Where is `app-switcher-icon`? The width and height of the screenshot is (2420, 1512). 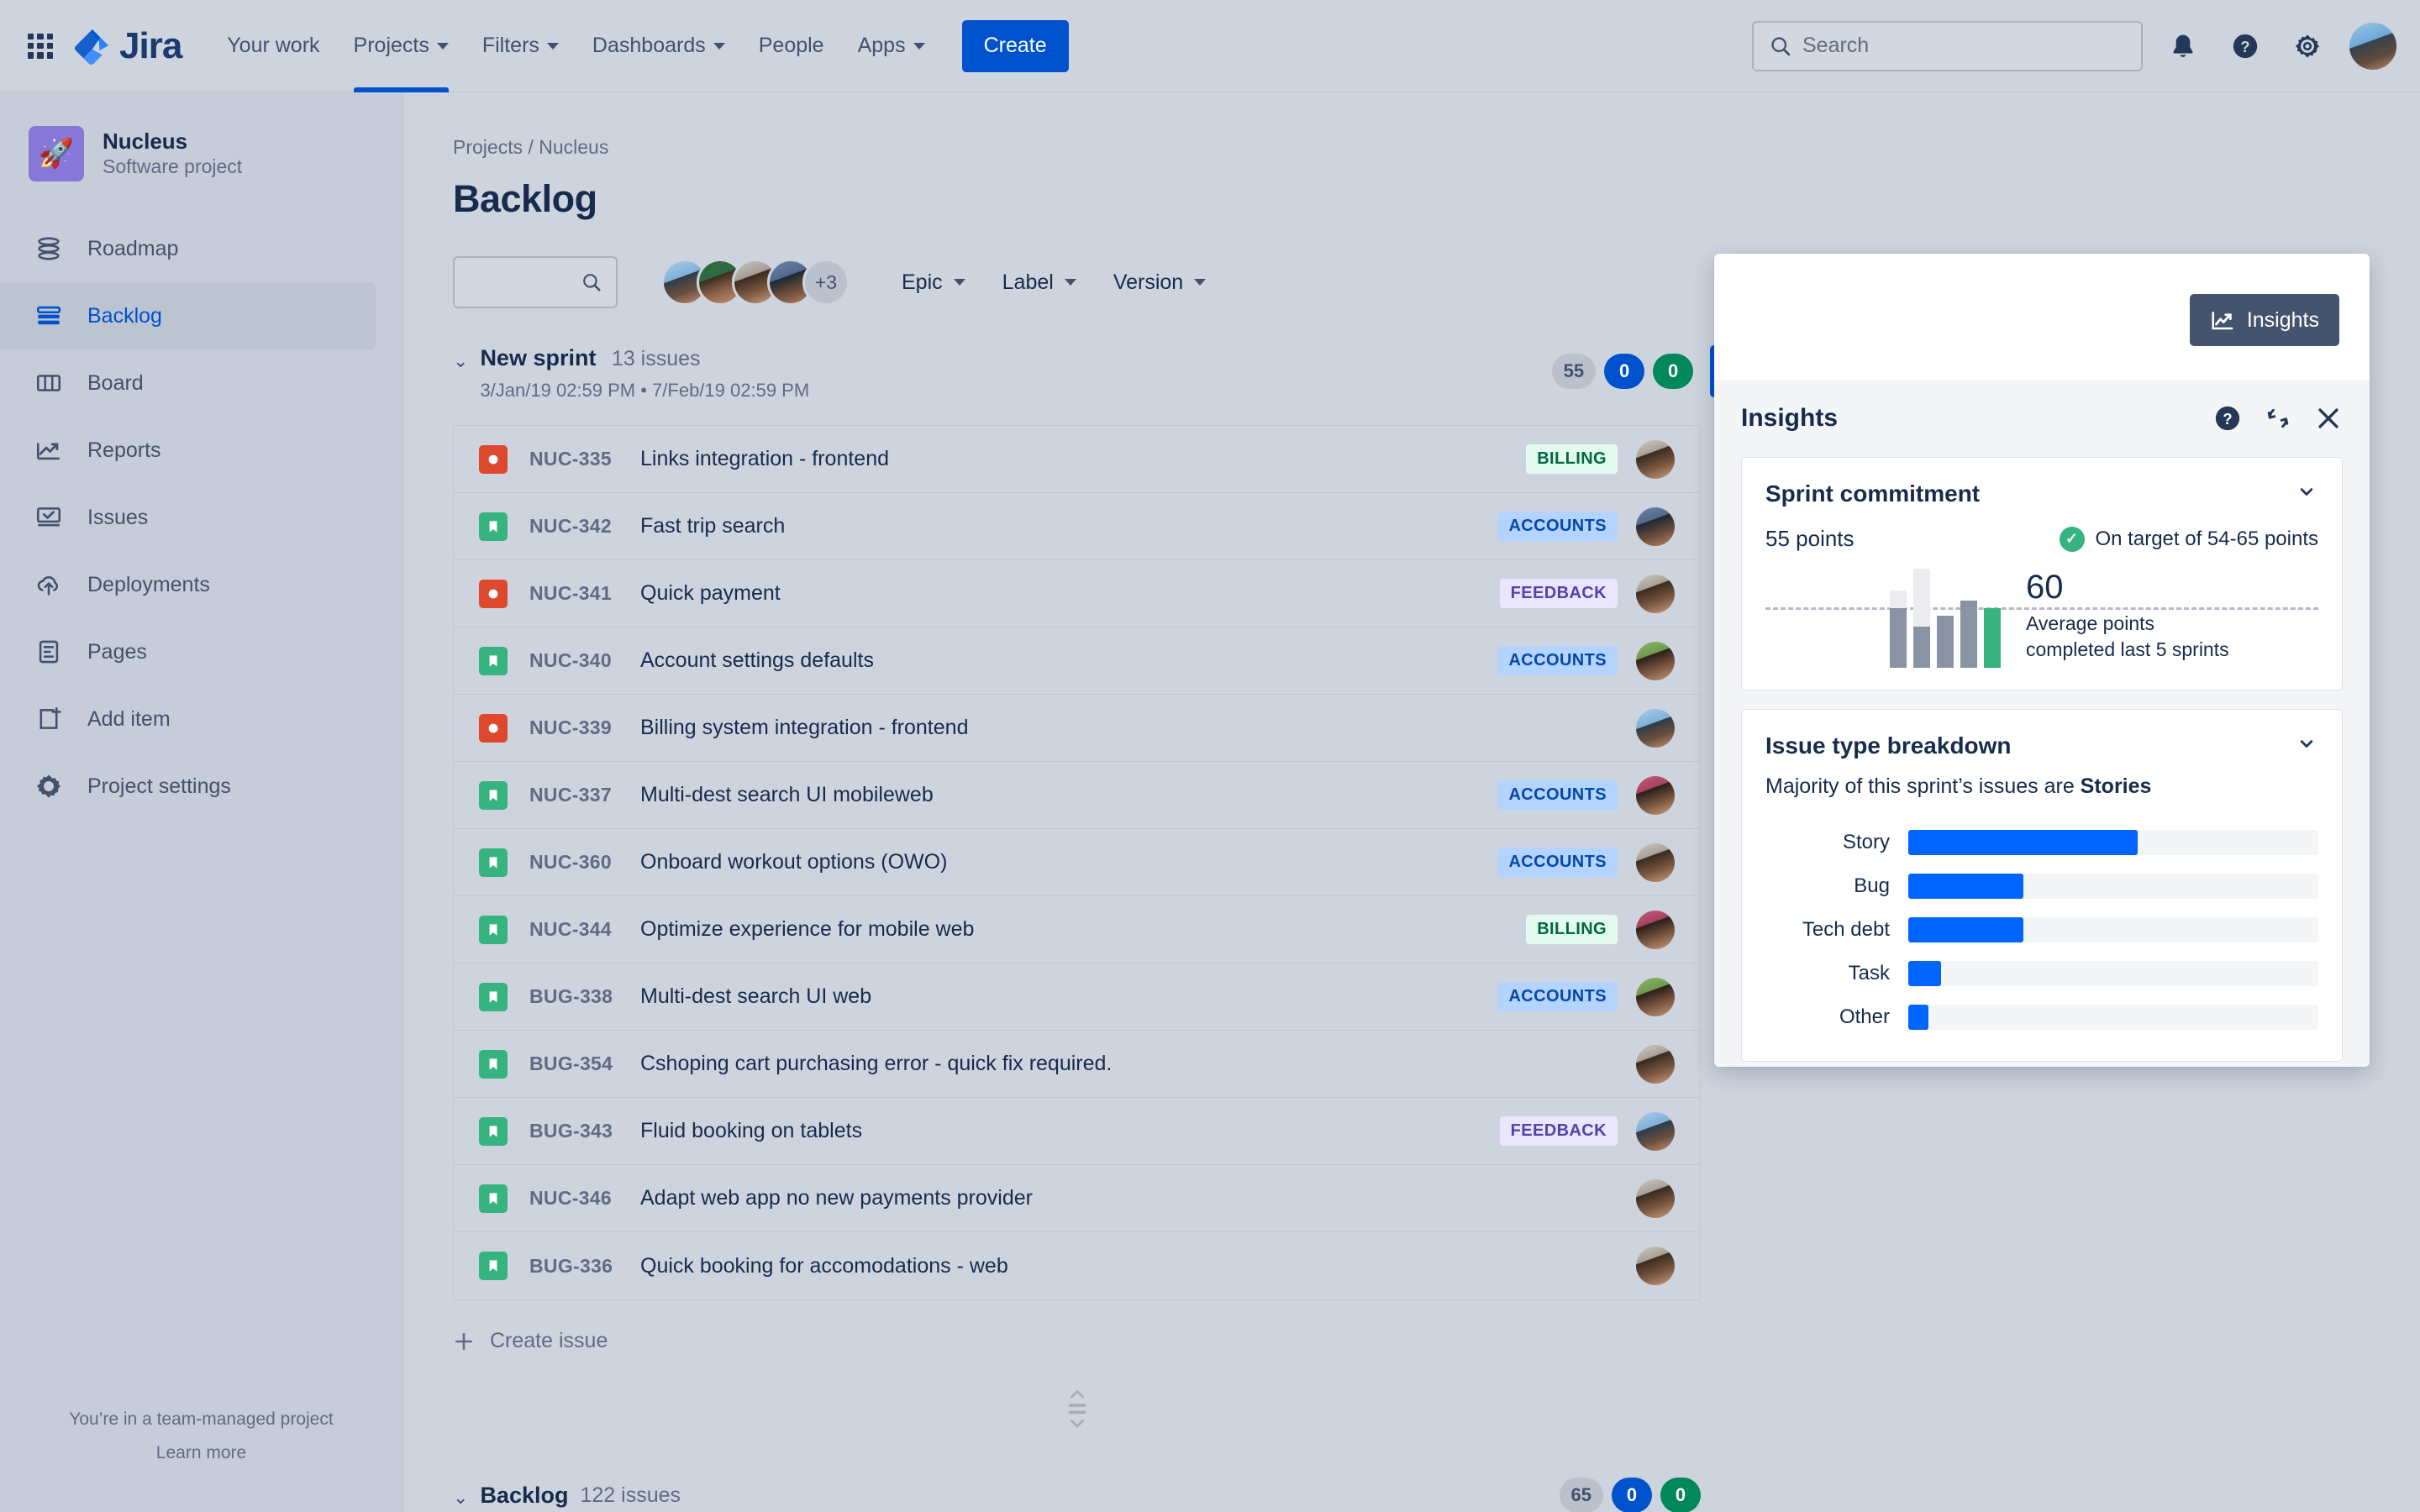 app-switcher-icon is located at coordinates (40, 46).